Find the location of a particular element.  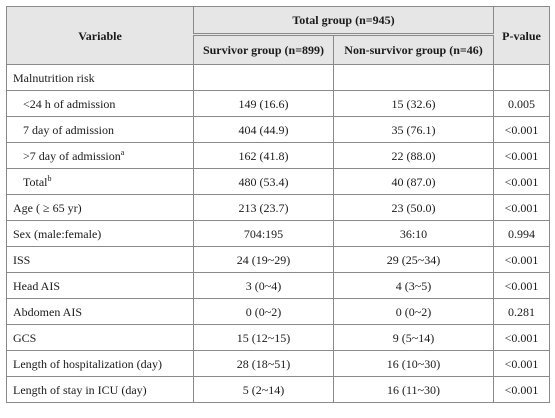

row-variable-cell: Length of hospitalization (day) is located at coordinates (100, 363).